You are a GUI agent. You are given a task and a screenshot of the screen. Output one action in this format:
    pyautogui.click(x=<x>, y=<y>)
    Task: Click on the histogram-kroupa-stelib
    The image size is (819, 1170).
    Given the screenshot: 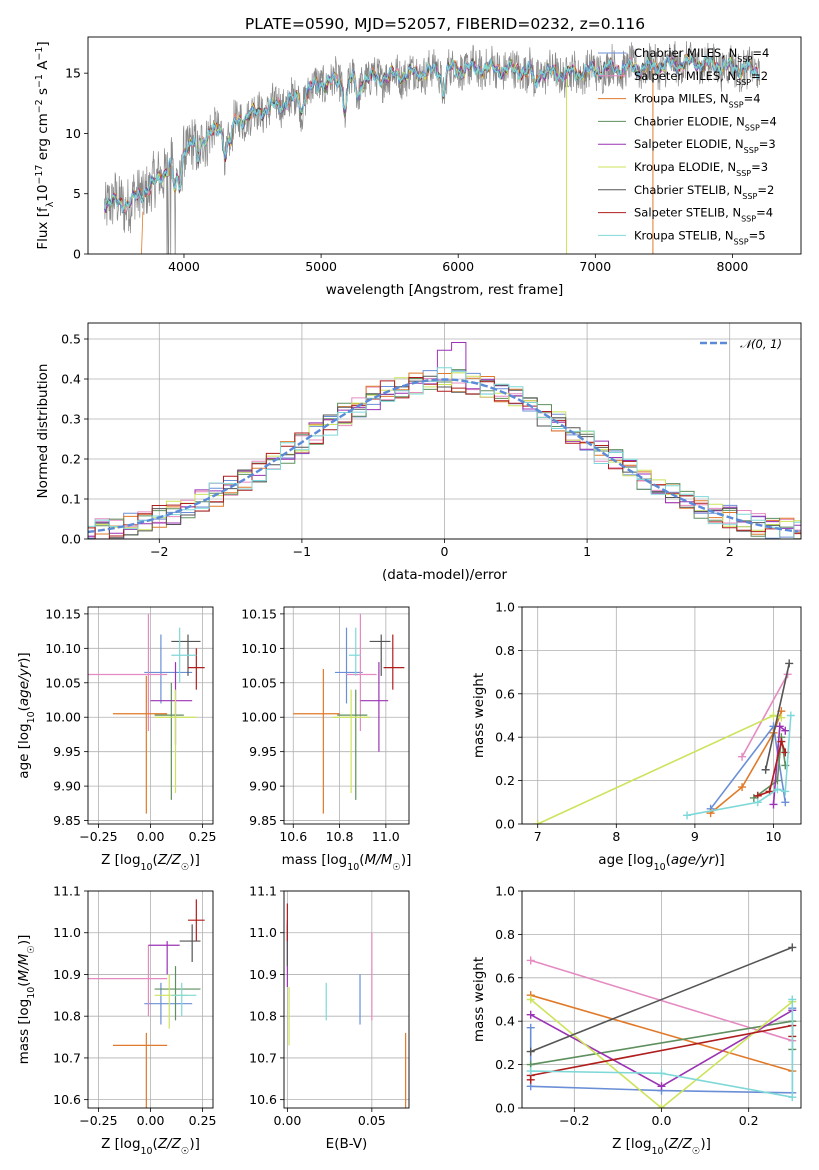 What is the action you would take?
    pyautogui.click(x=444, y=453)
    